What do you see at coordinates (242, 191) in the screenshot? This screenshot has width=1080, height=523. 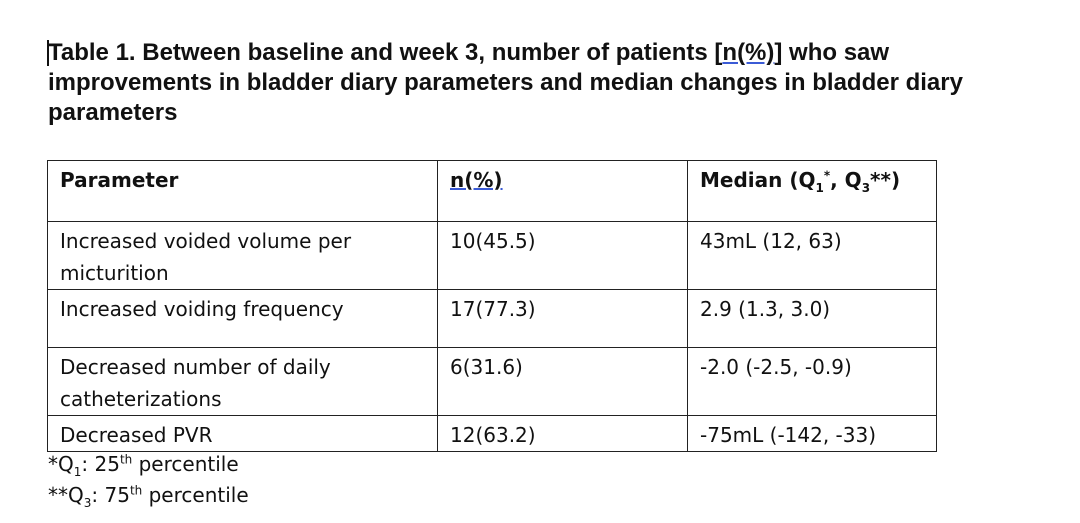 I see `header-parameter: Parameter` at bounding box center [242, 191].